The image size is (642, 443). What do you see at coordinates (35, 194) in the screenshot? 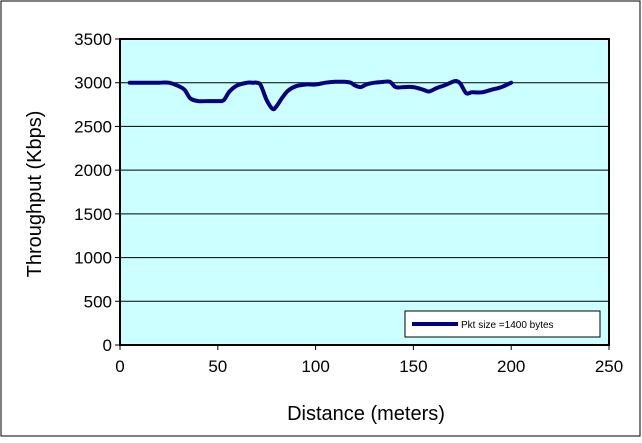
I see `y-axis-title: Throughput (Kbps)` at bounding box center [35, 194].